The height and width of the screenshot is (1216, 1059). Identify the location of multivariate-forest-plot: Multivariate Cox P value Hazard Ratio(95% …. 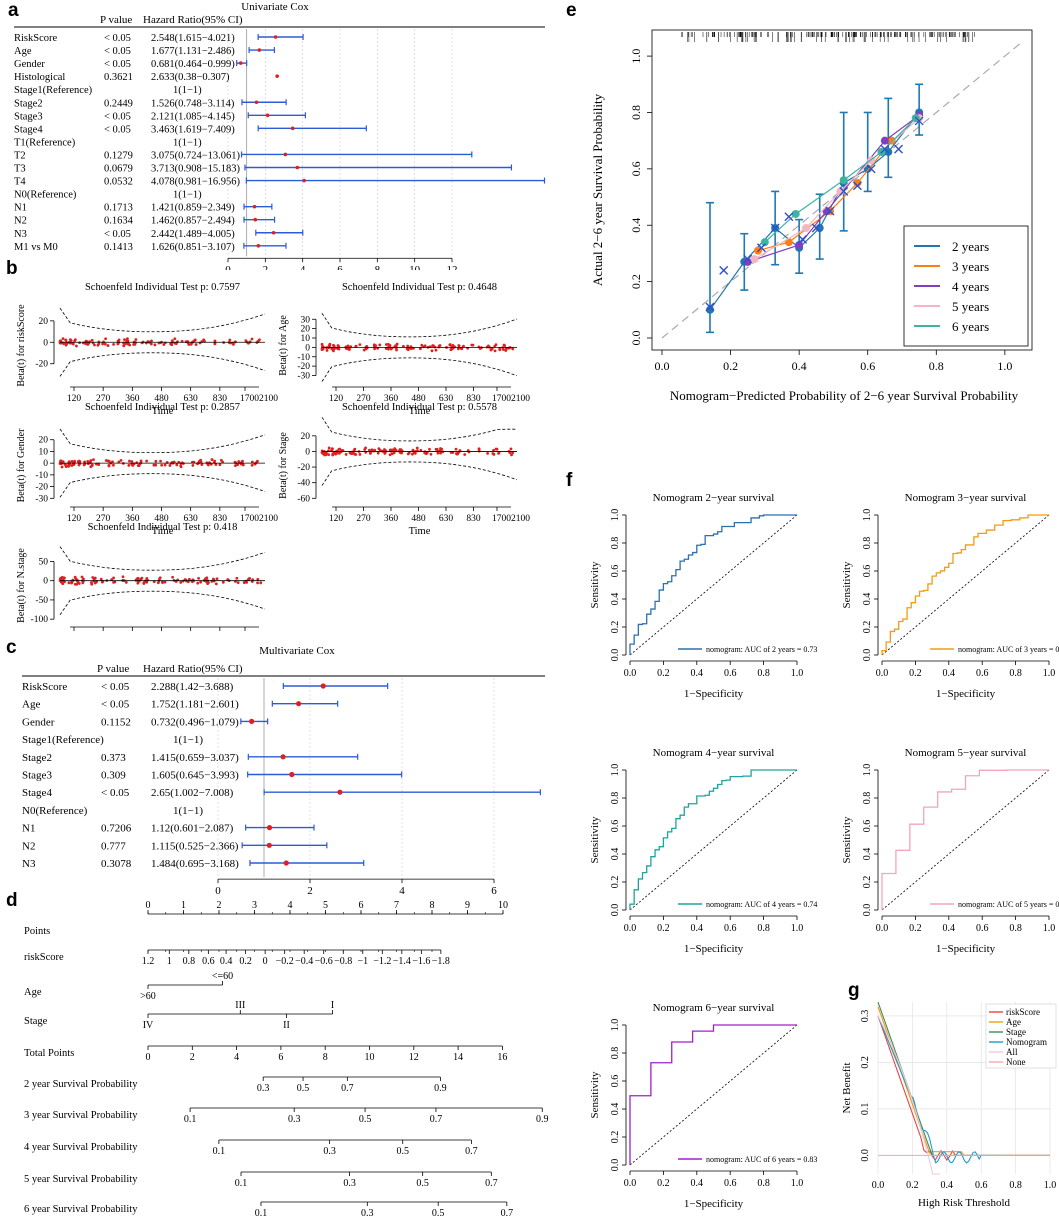
(283, 771).